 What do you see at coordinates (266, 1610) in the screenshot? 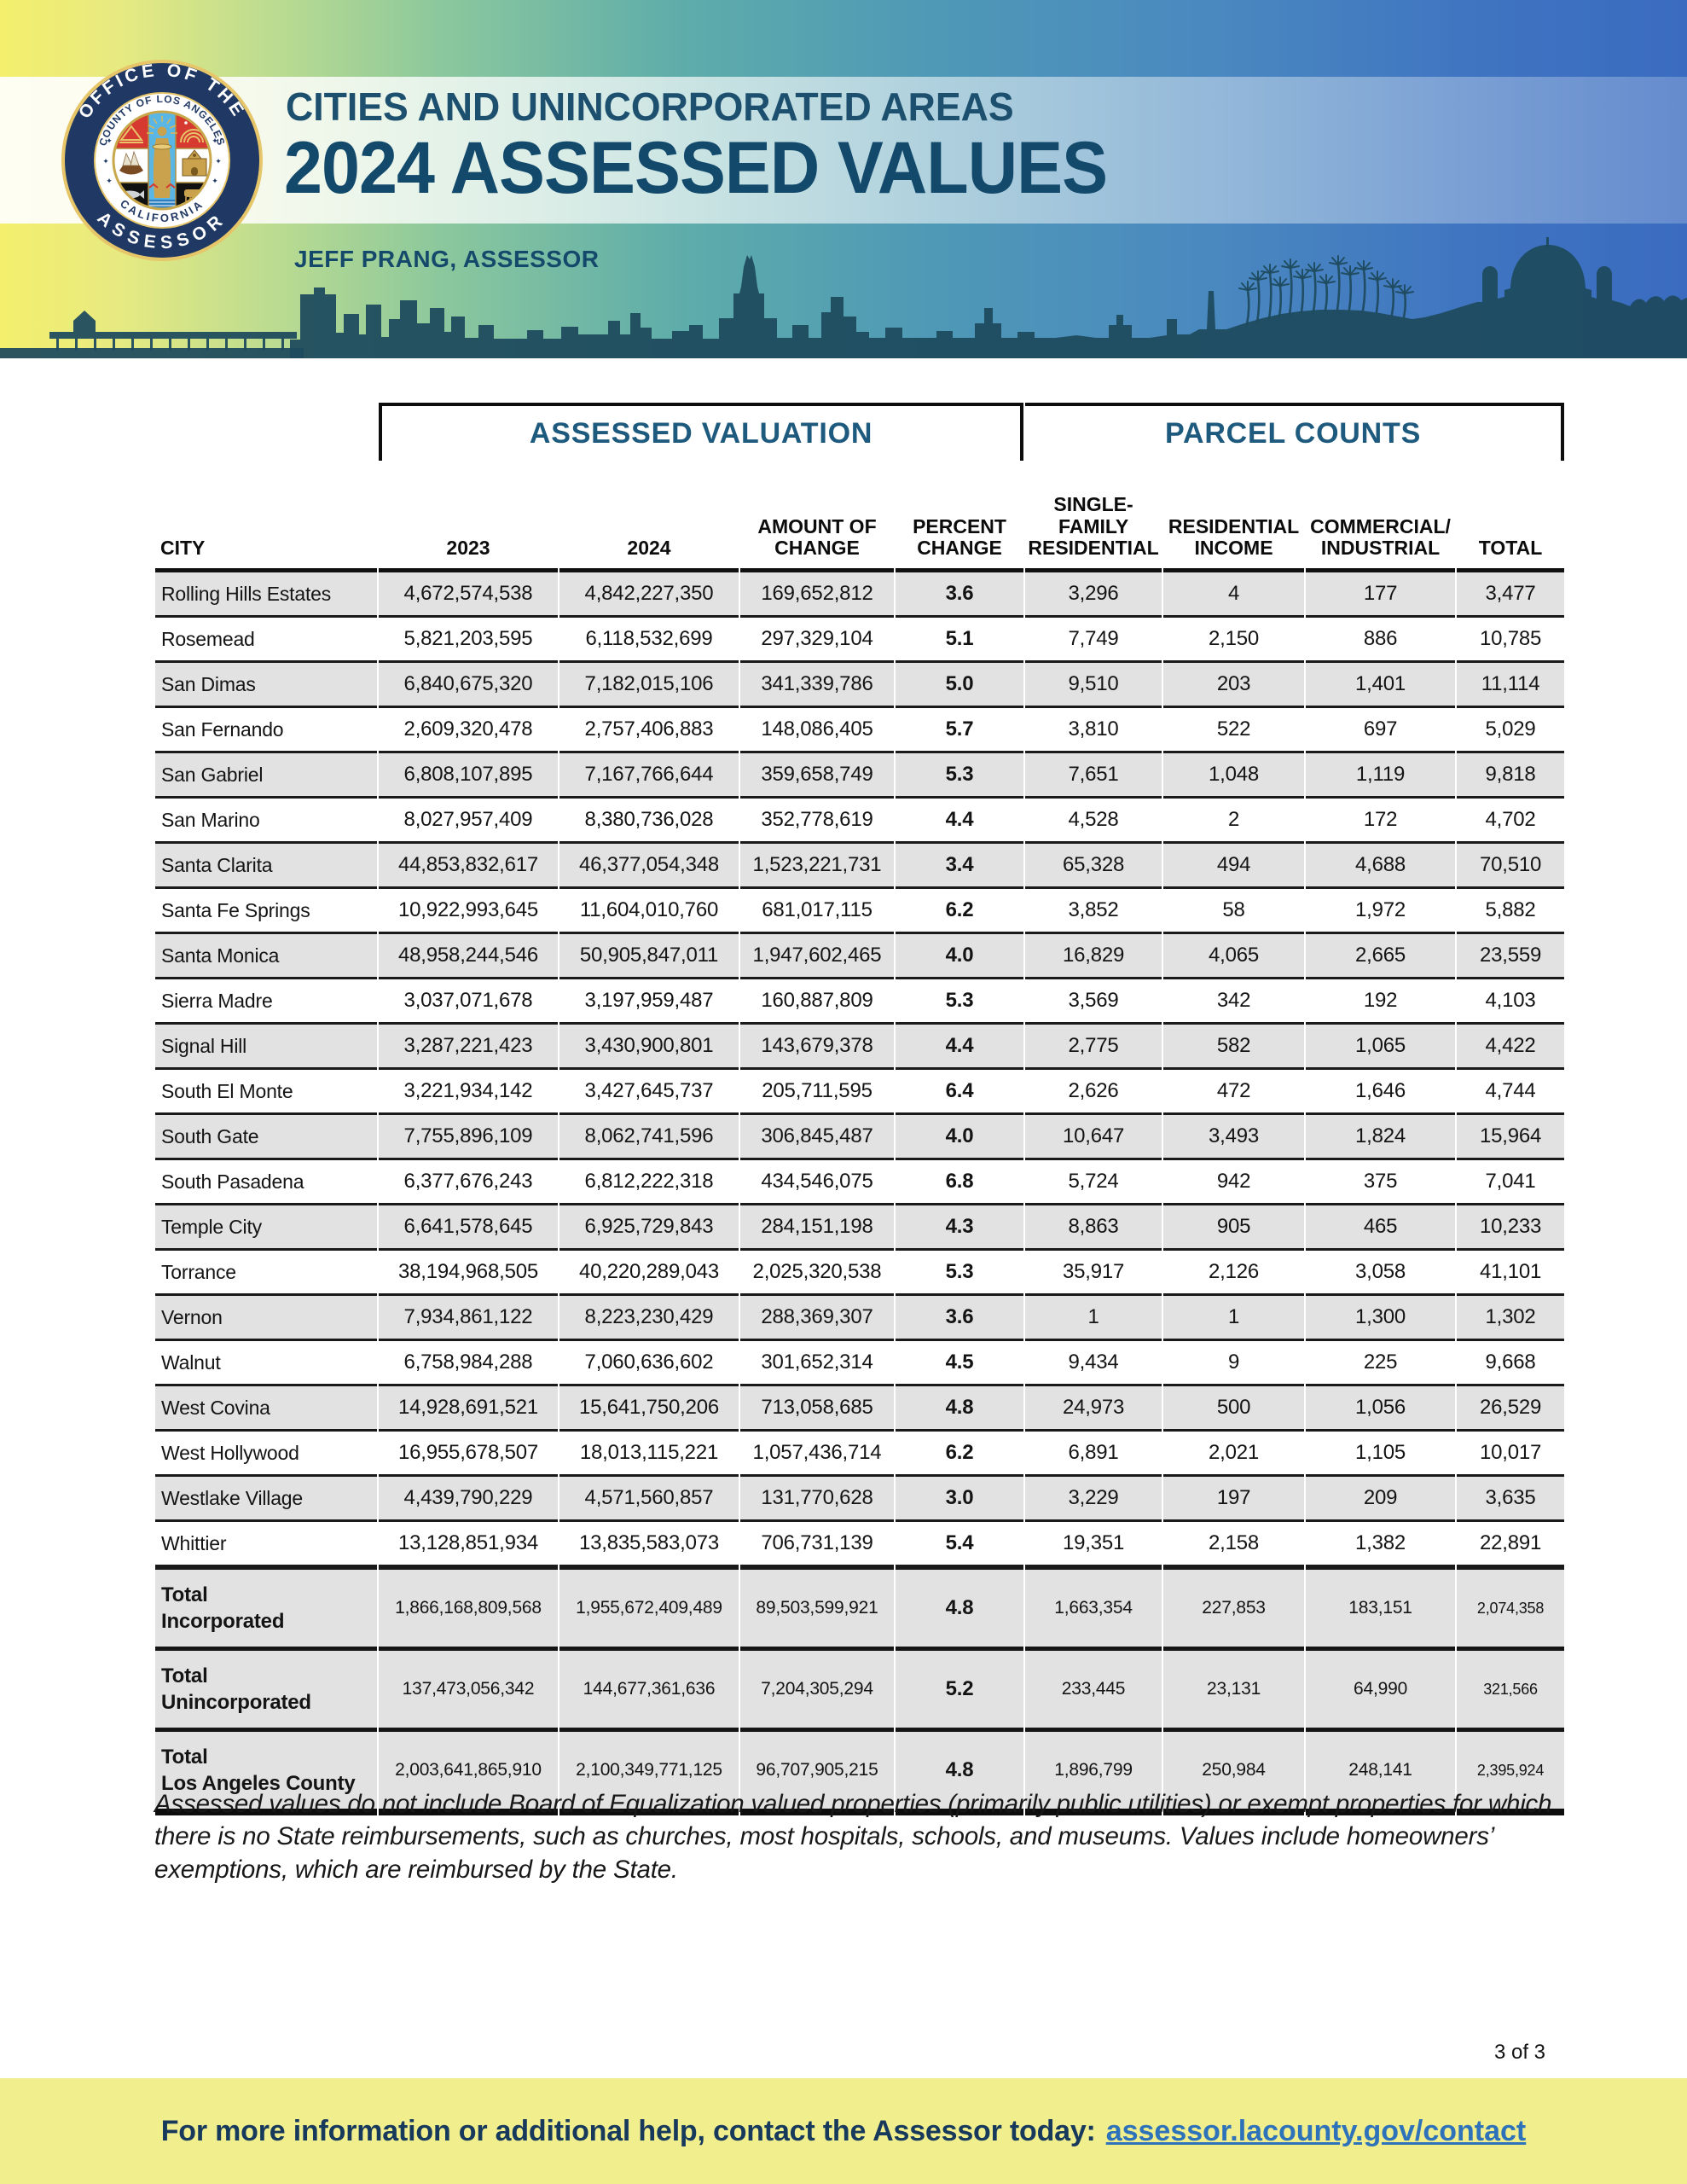
I see `total-label-cell: Total Incorporated` at bounding box center [266, 1610].